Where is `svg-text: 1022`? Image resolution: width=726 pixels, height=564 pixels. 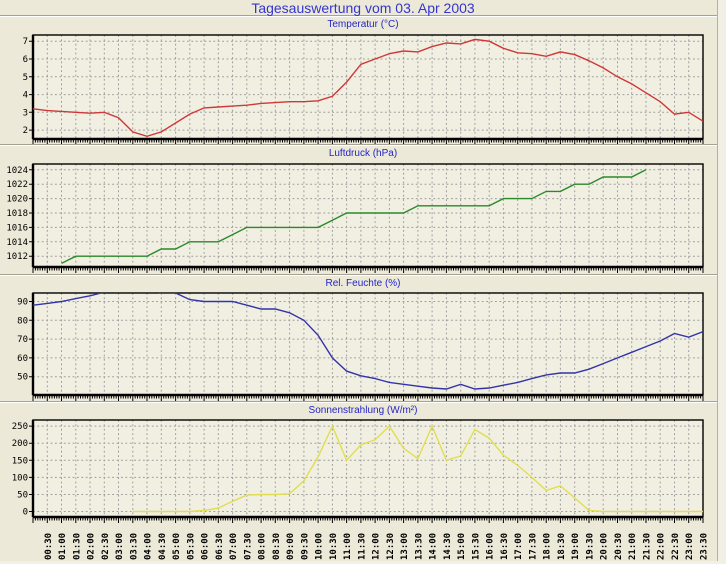
svg-text: 1022 is located at coordinates (17, 185).